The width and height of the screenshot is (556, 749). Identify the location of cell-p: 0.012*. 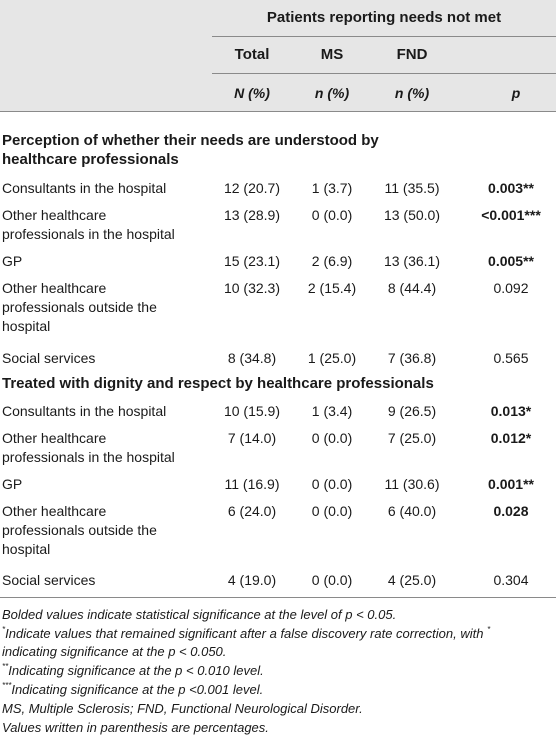
(511, 438).